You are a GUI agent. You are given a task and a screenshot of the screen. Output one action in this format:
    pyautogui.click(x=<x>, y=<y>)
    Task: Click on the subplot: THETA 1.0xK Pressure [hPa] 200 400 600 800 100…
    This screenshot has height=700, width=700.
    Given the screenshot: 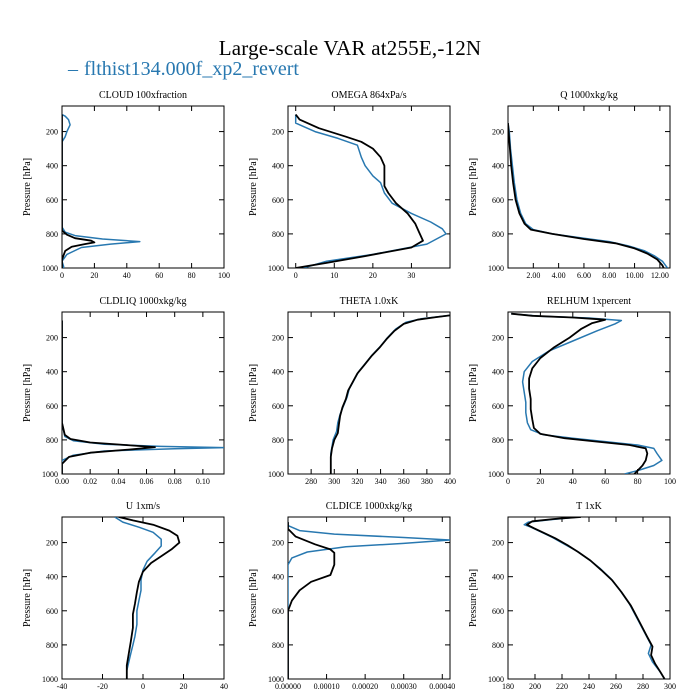 What is the action you would take?
    pyautogui.click(x=352, y=391)
    